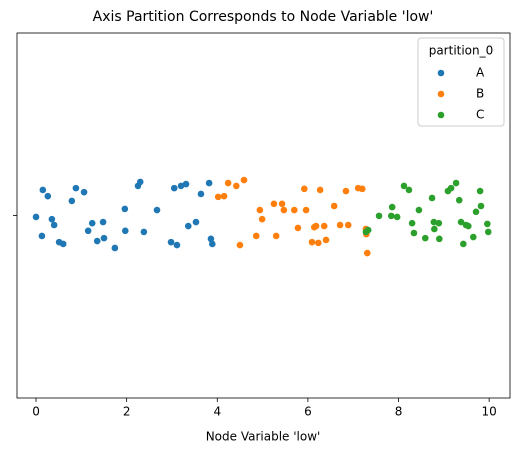  What do you see at coordinates (480, 94) in the screenshot?
I see `legend-label: B` at bounding box center [480, 94].